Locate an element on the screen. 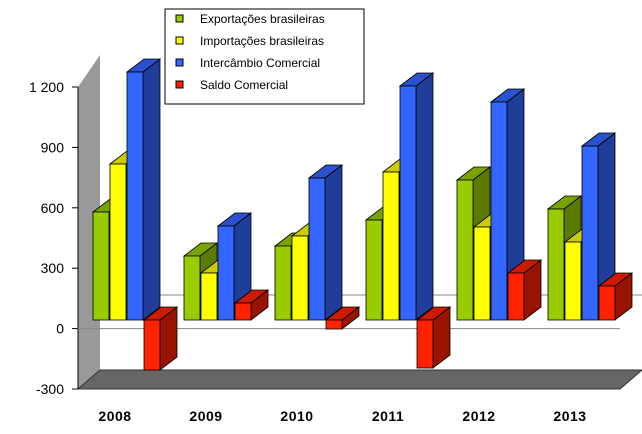  y-tick-label: 1 200 is located at coordinates (46, 87).